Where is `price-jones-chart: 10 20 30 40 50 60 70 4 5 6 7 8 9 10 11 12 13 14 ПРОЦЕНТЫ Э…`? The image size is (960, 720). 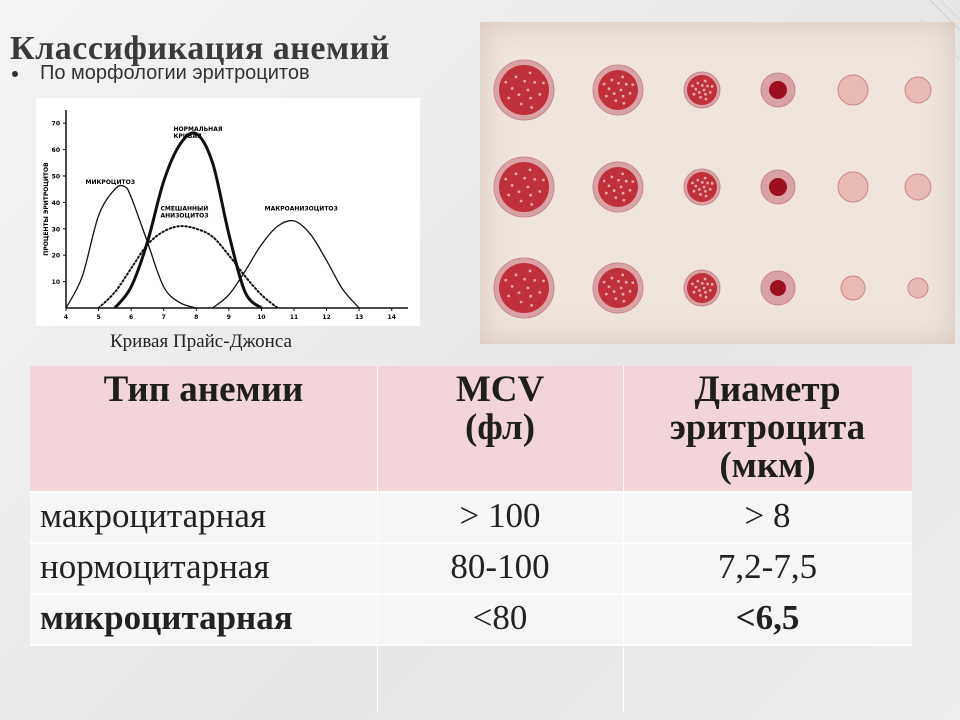
price-jones-chart: 10 20 30 40 50 60 70 4 5 6 7 8 9 10 11 12 13 14 ПРОЦЕНТЫ Э… is located at coordinates (228, 212).